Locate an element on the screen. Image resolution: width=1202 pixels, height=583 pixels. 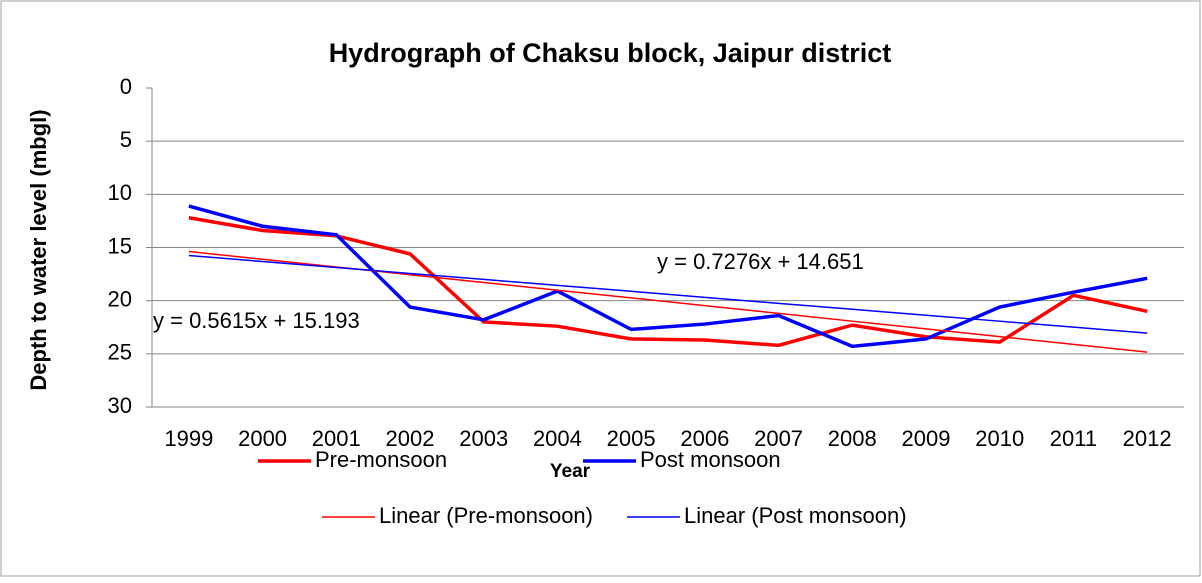
y-axis-label: Depth to water level (mbgl) is located at coordinates (38, 249).